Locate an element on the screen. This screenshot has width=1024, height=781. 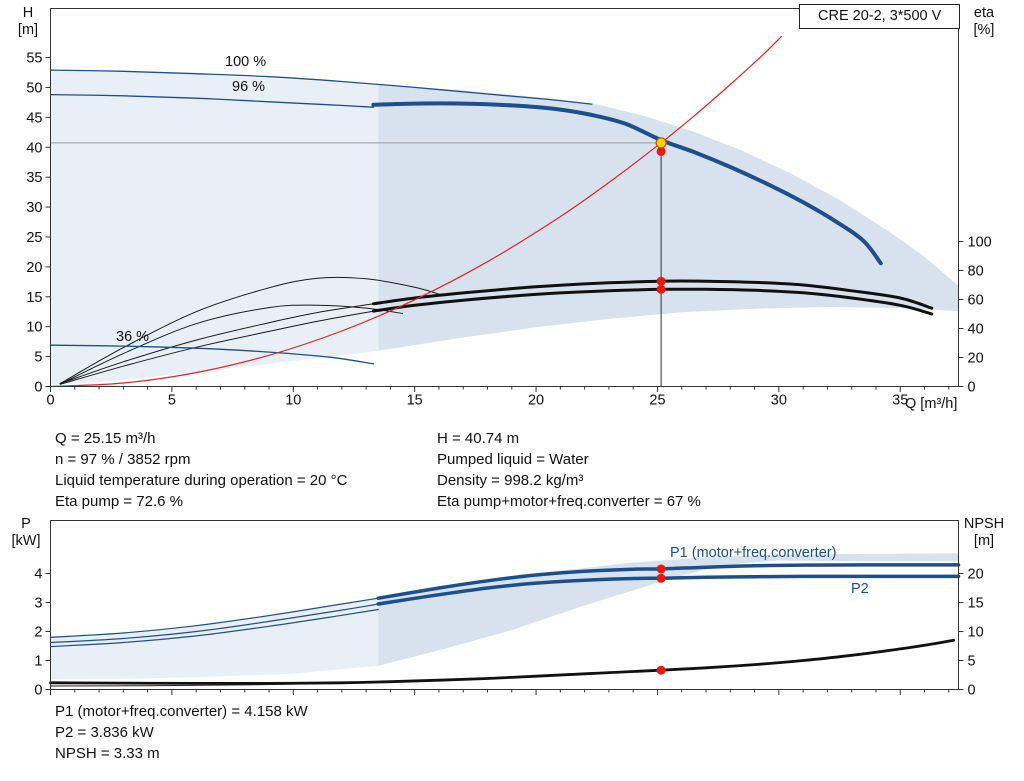
h-axis-label-line1: H is located at coordinates (28, 13).